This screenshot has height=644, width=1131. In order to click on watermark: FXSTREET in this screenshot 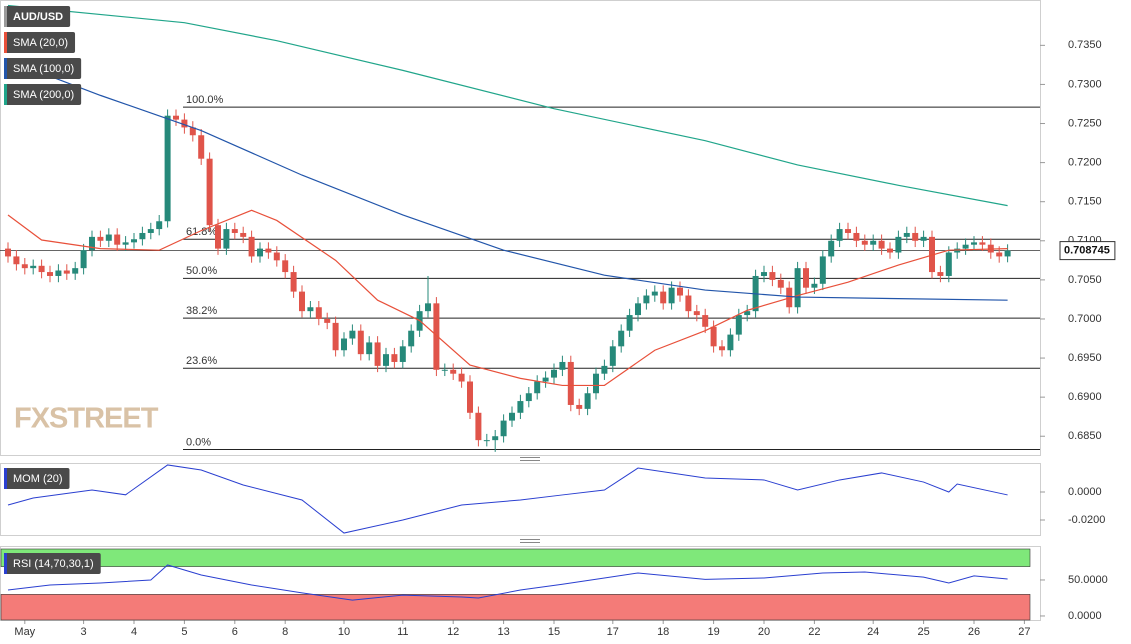, I will do `click(86, 419)`.